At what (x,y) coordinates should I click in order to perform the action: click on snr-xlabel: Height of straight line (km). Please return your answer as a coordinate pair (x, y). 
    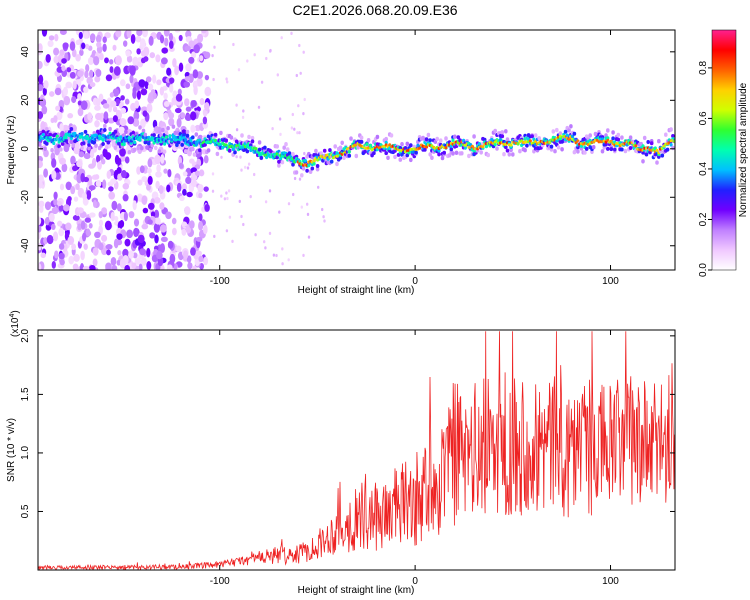
    Looking at the image, I should click on (356, 590).